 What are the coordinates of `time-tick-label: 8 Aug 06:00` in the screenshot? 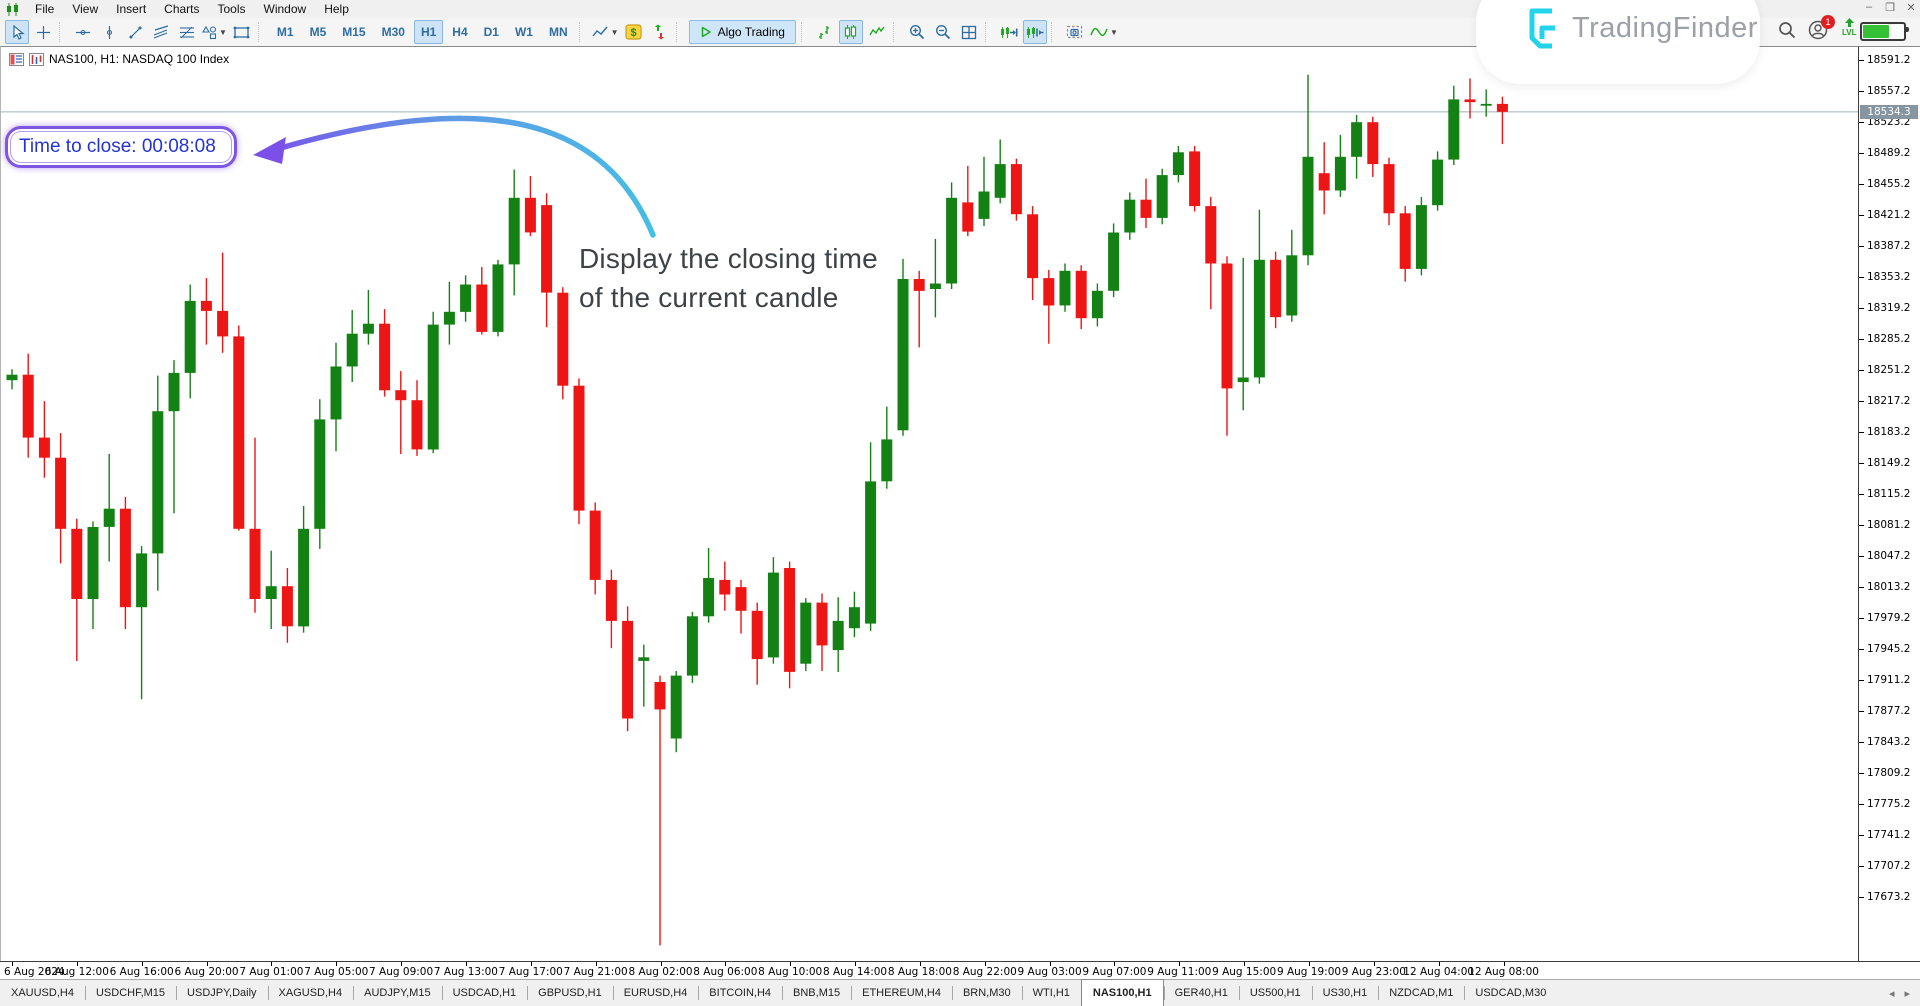 It's located at (725, 972).